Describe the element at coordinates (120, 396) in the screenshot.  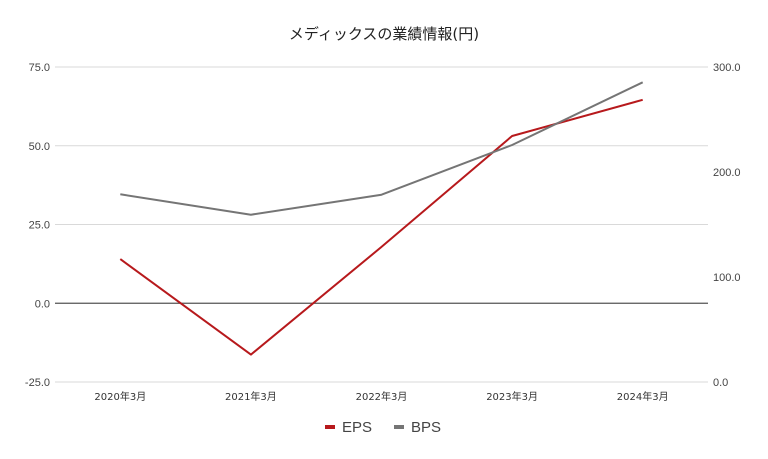
I see `x-tick-label: 2020年3月` at that location.